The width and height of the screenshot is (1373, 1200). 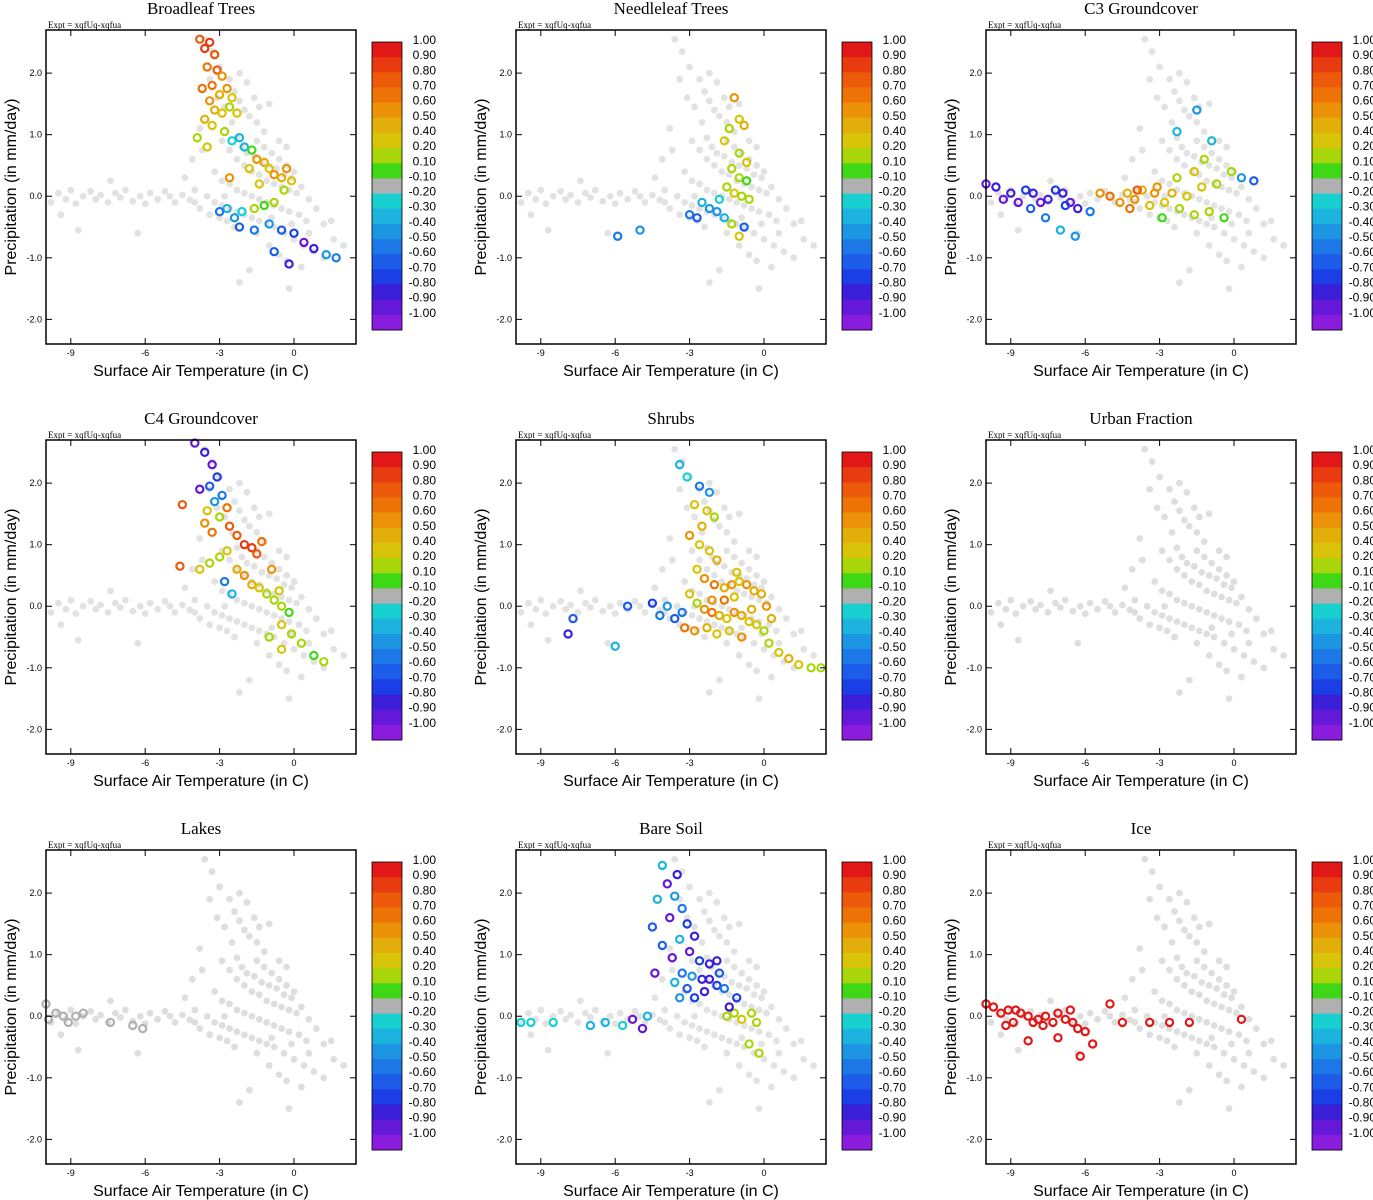 I want to click on colorbar-label: -0.40, so click(x=423, y=222).